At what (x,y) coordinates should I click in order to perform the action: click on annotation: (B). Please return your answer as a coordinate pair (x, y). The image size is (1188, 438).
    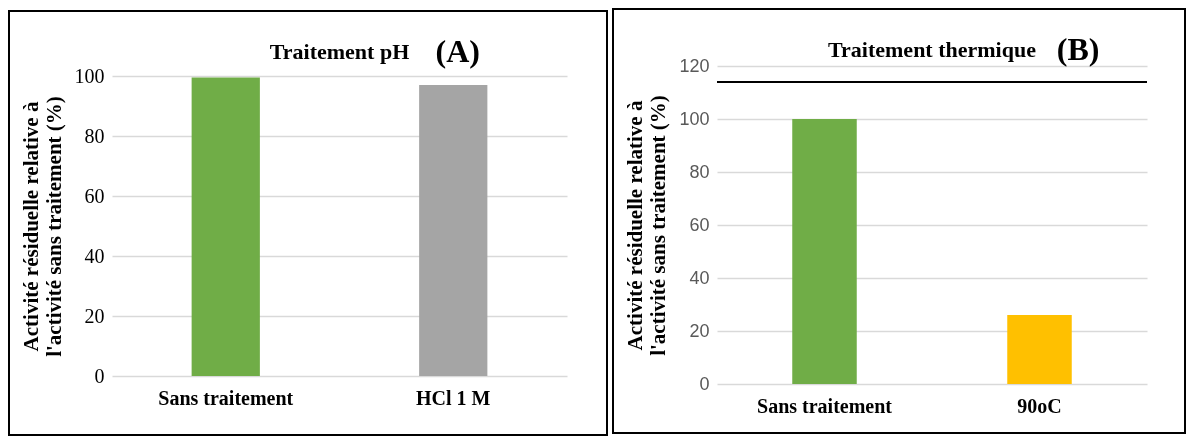
    Looking at the image, I should click on (1078, 49).